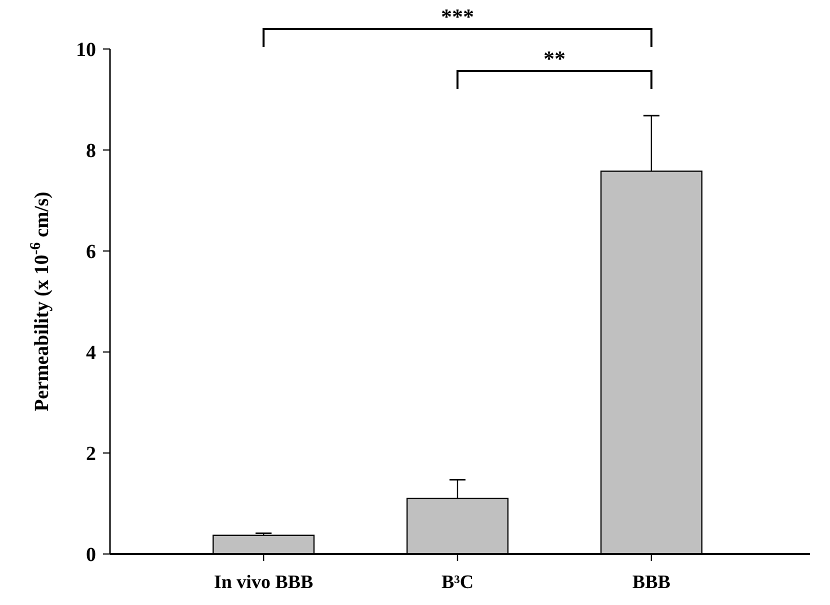  What do you see at coordinates (91, 252) in the screenshot?
I see `y-tick-label: 6` at bounding box center [91, 252].